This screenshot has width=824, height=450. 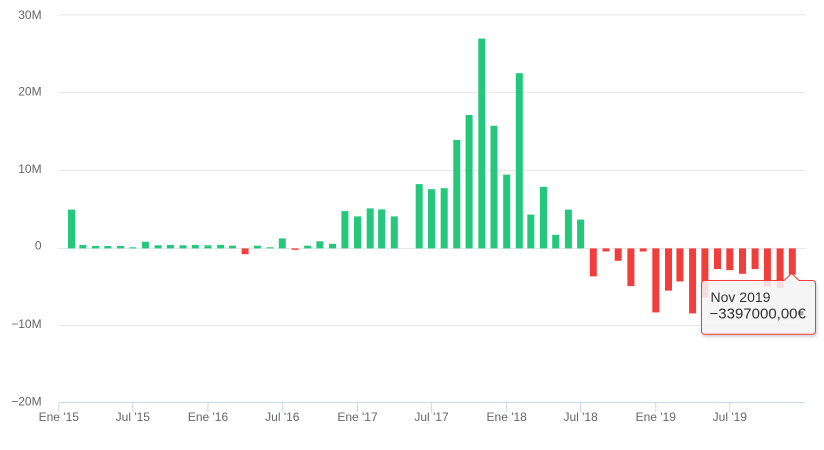 What do you see at coordinates (580, 417) in the screenshot?
I see `svg-text: Jul '18` at bounding box center [580, 417].